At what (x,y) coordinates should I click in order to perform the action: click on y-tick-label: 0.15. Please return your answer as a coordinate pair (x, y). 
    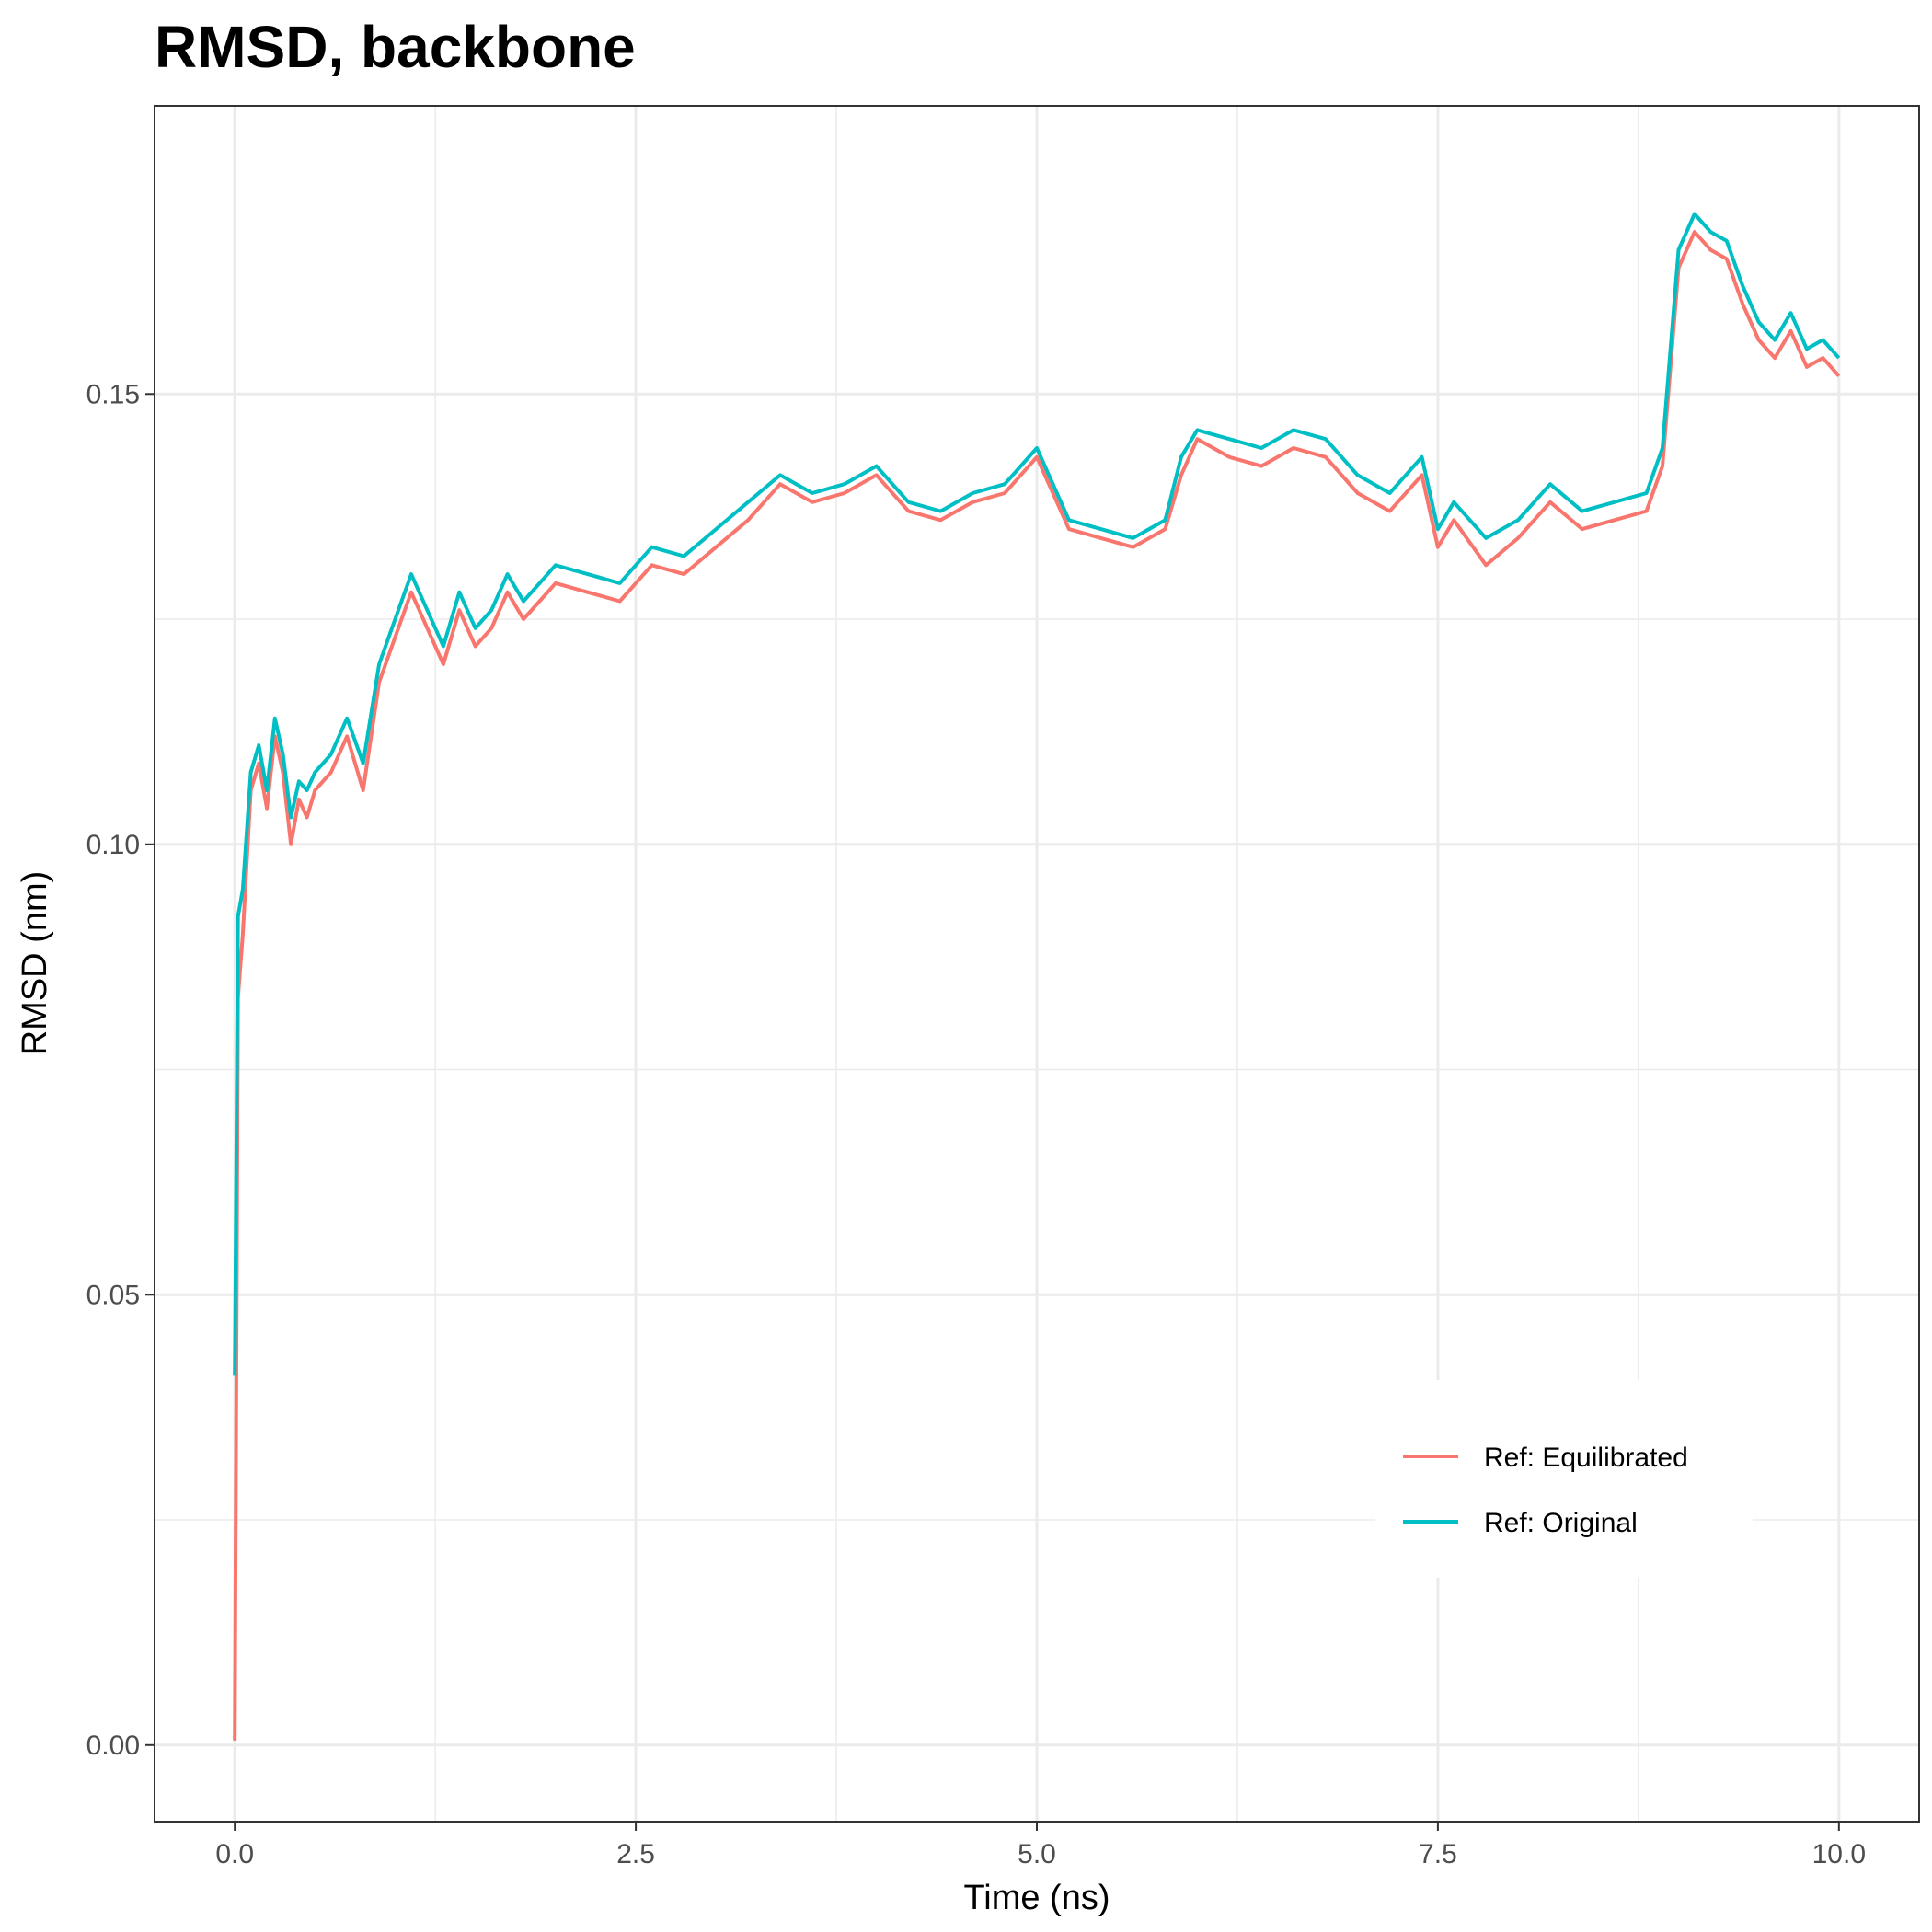
    Looking at the image, I should click on (113, 394).